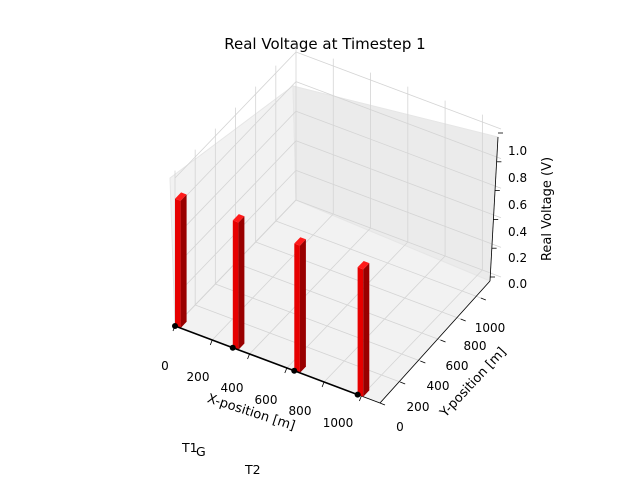 This screenshot has height=480, width=640. I want to click on z-axis-line, so click(494, 209).